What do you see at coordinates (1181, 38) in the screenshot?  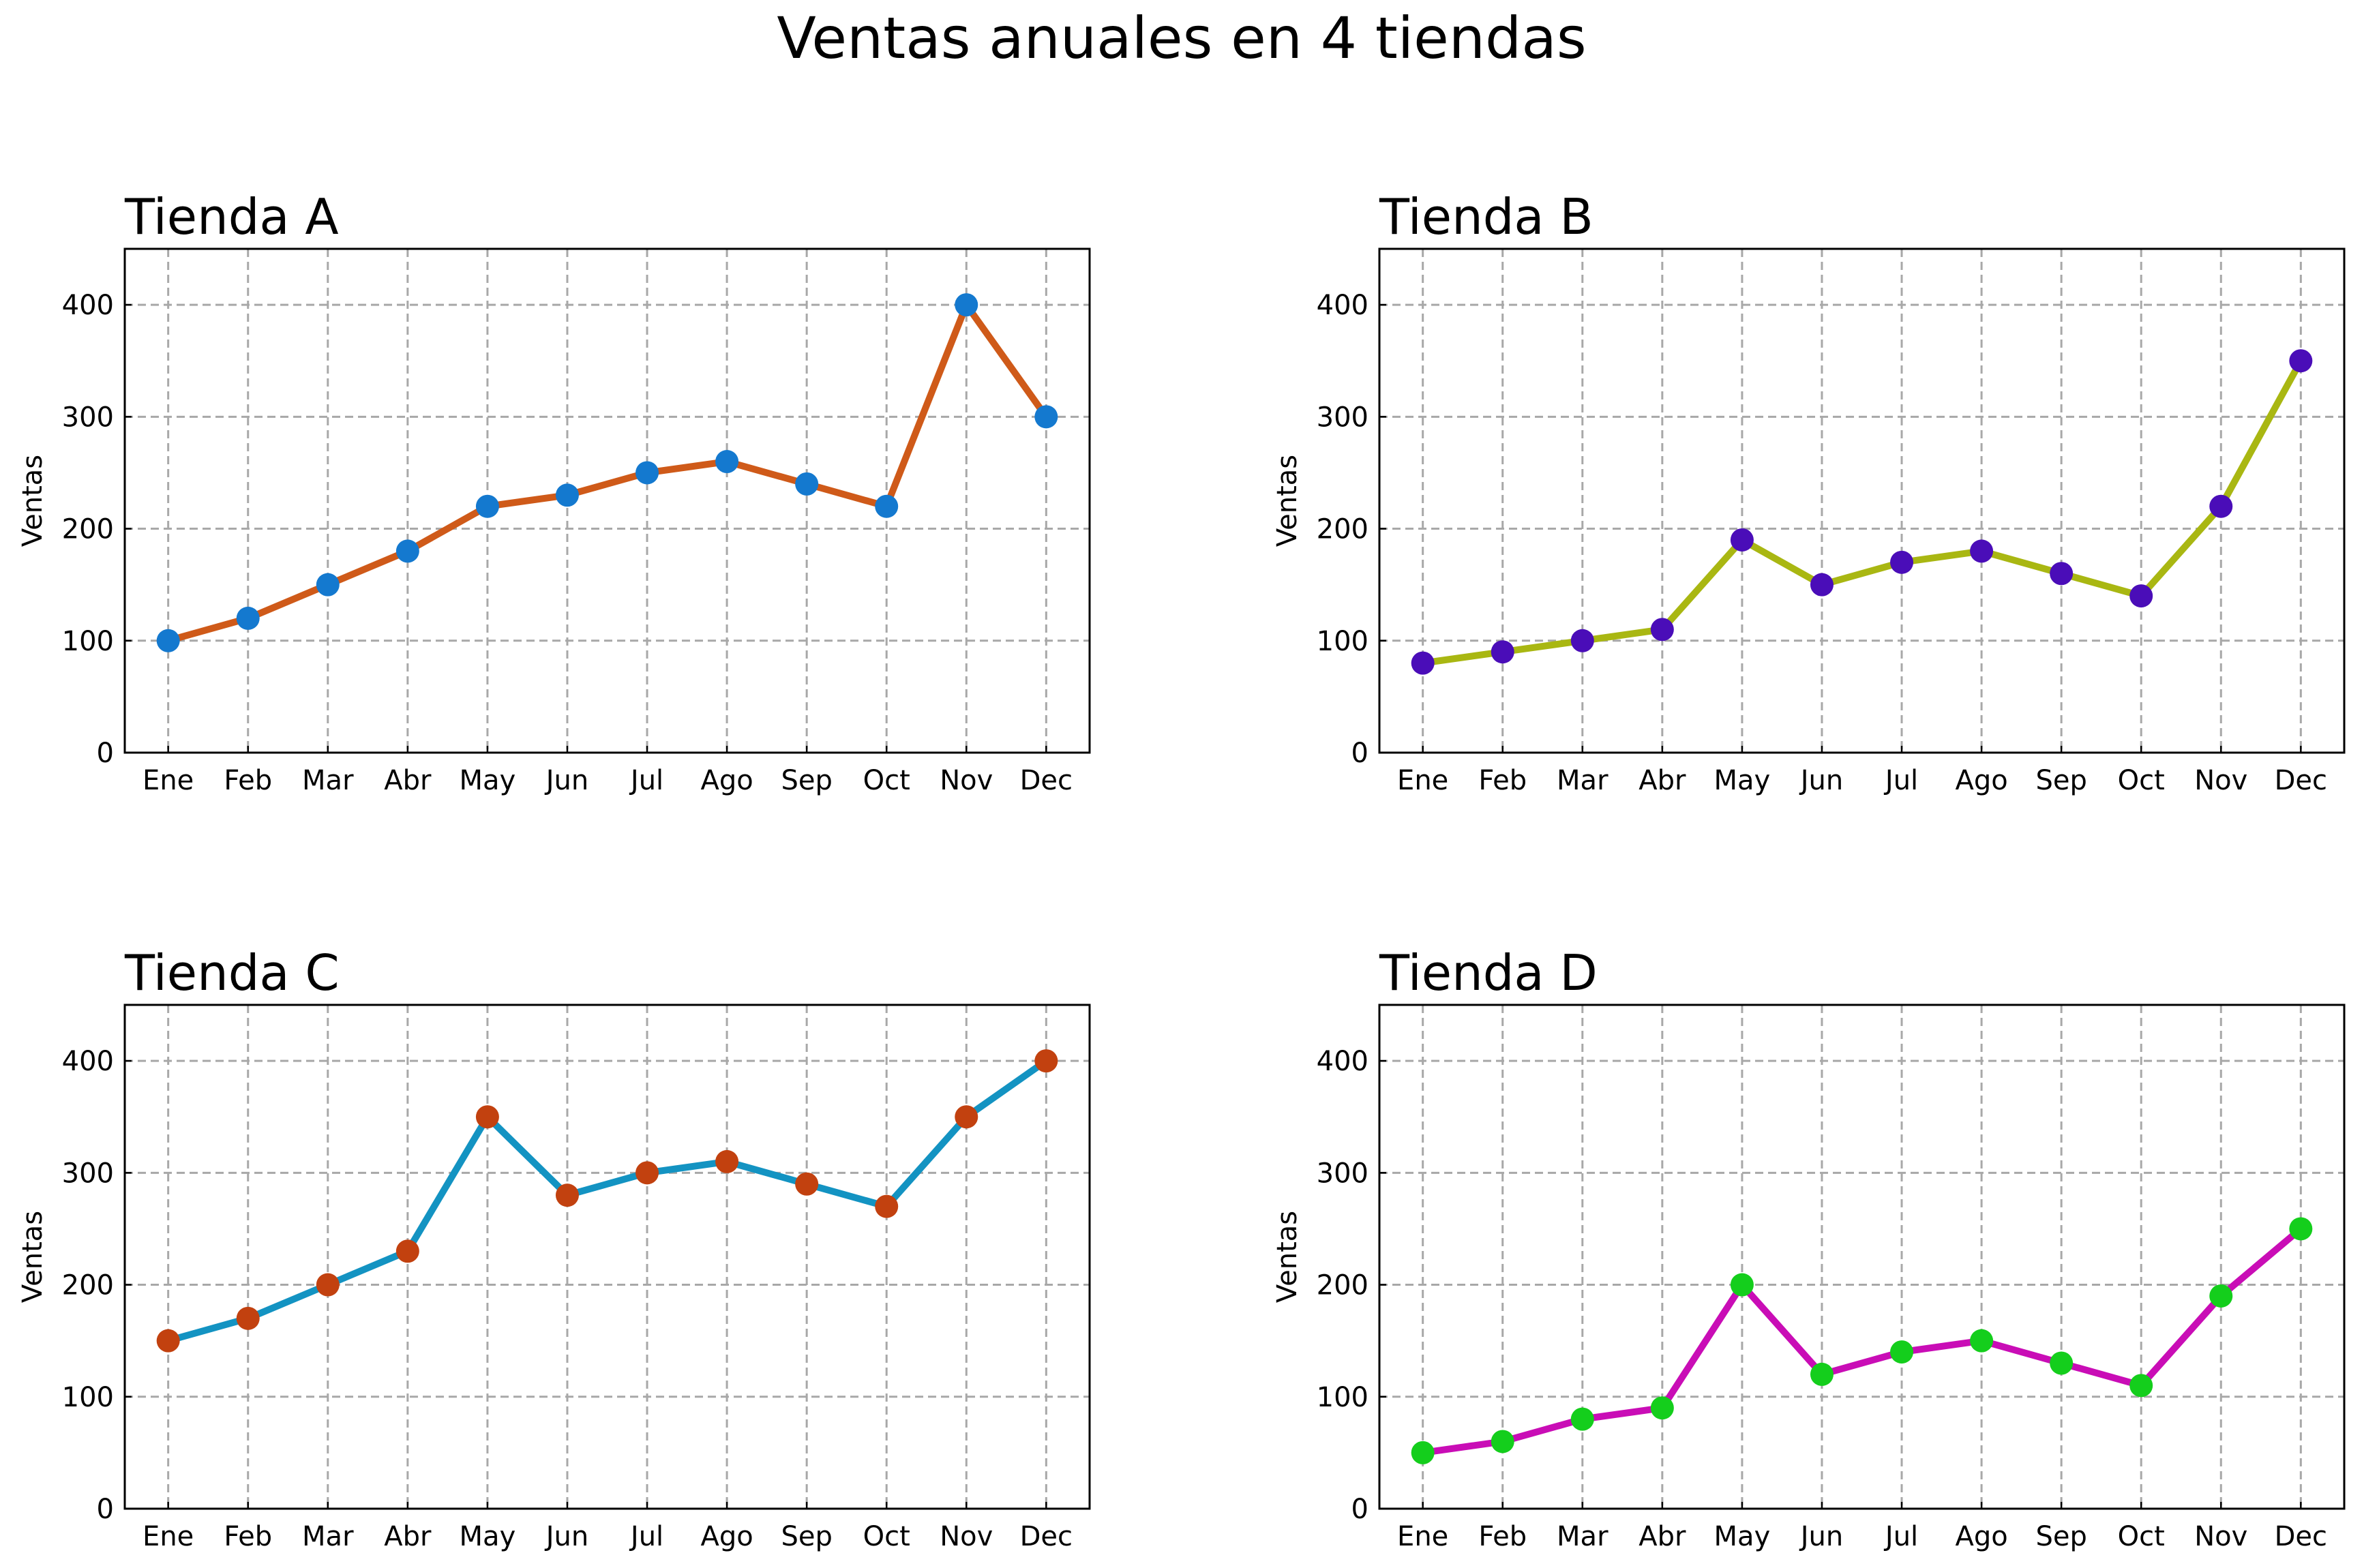 I see `figure-title: Ventas anuales en 4 tiendas` at bounding box center [1181, 38].